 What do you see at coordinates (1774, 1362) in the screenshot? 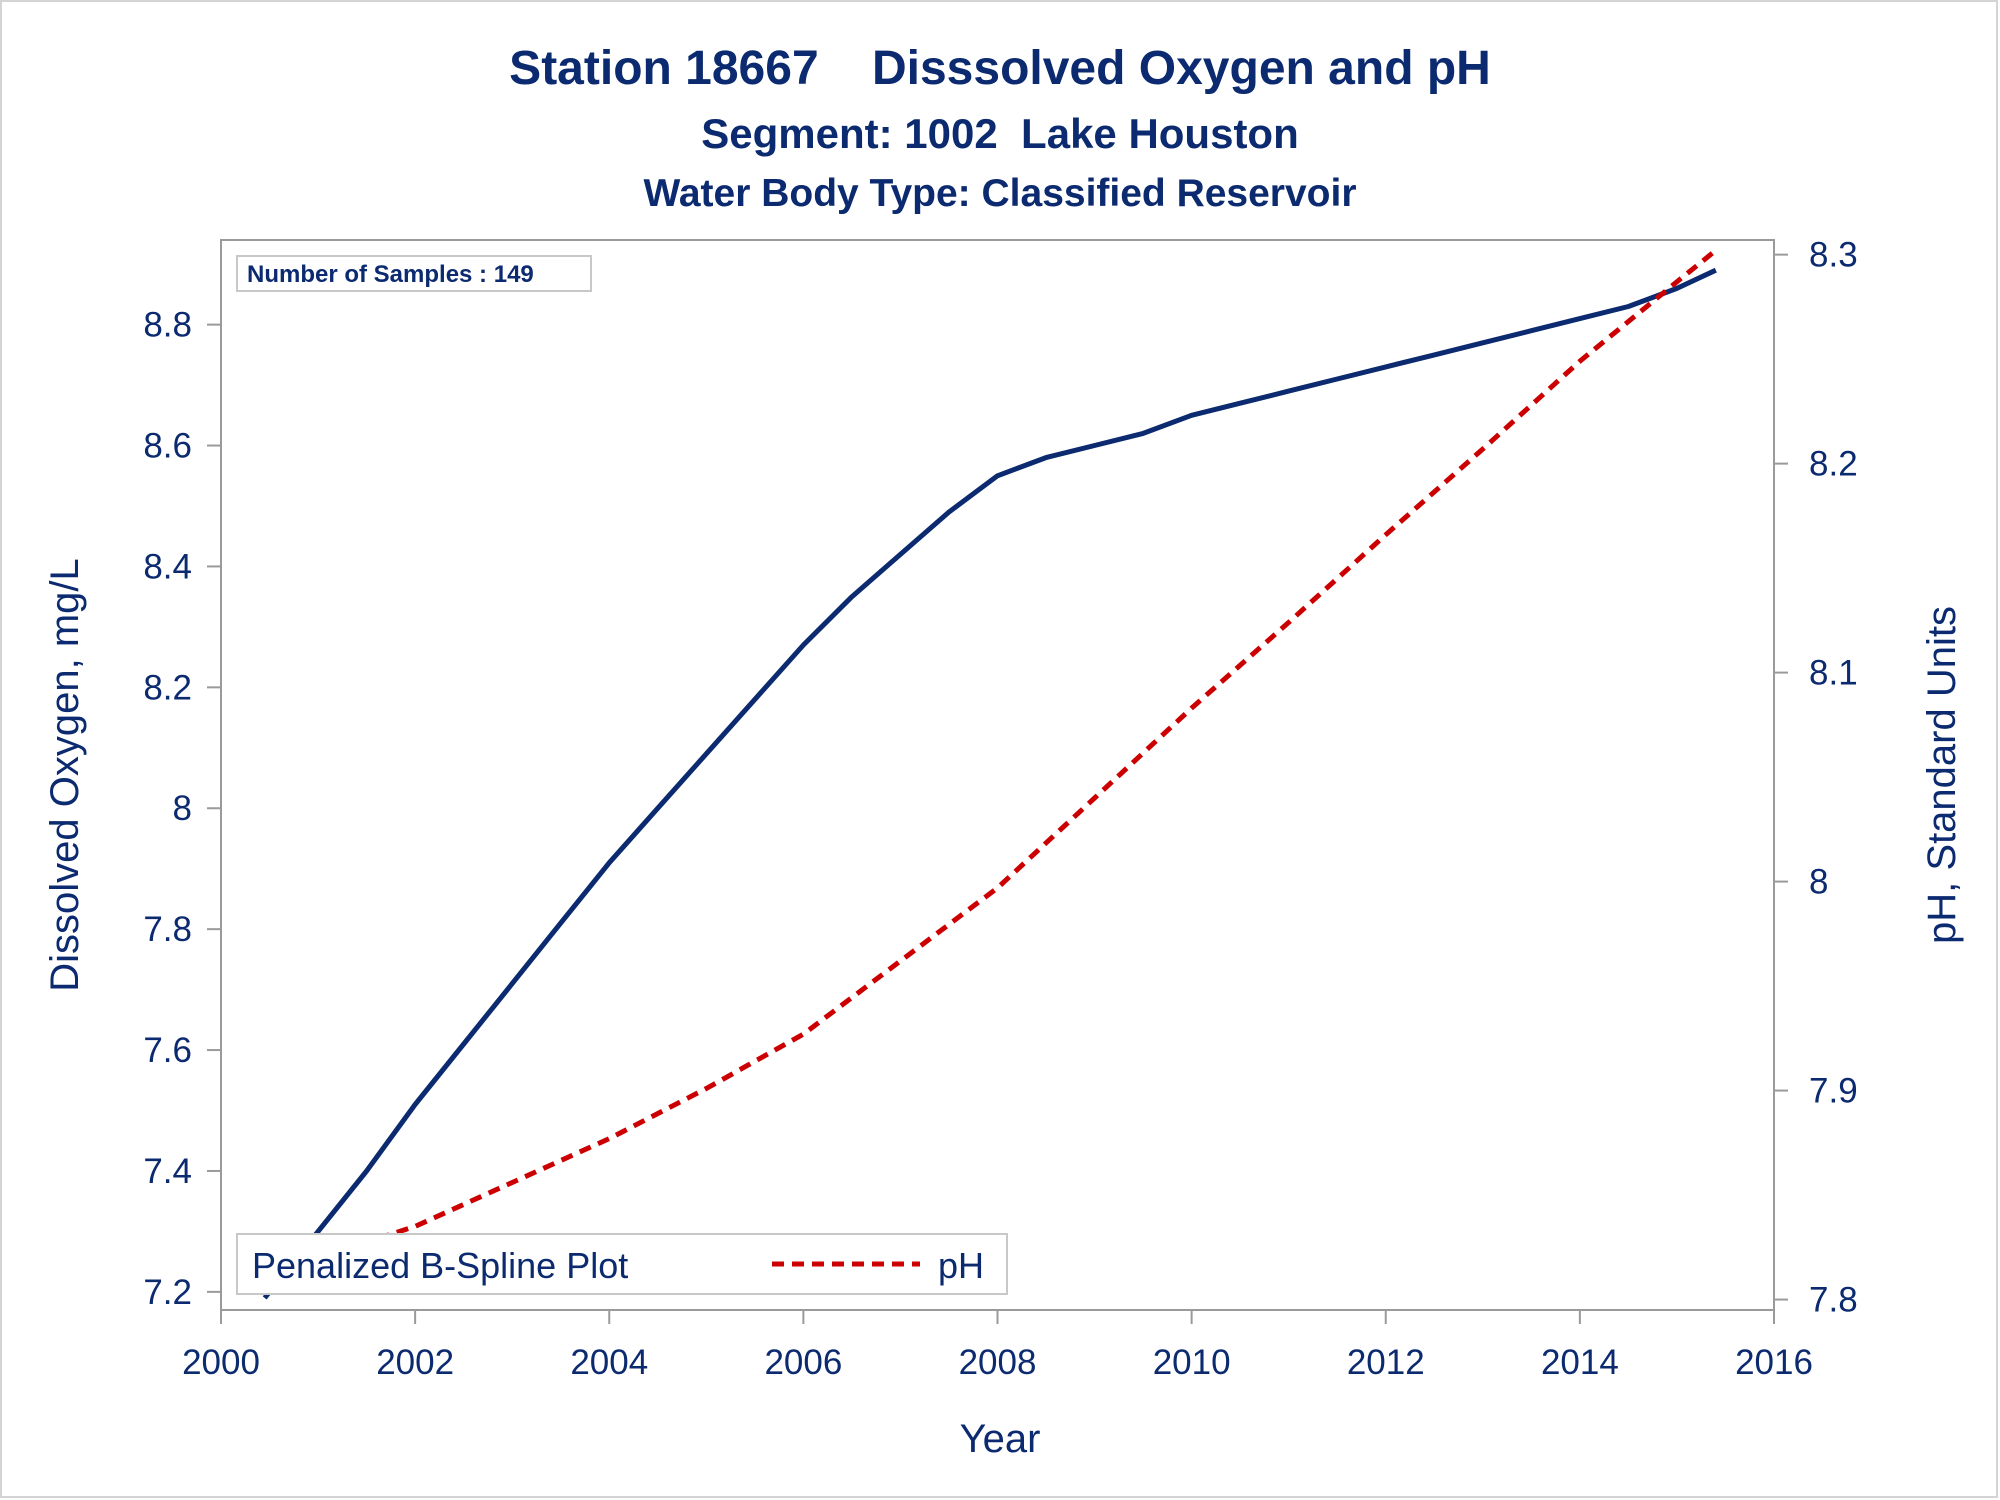
I see `x-tick-label: 2016` at bounding box center [1774, 1362].